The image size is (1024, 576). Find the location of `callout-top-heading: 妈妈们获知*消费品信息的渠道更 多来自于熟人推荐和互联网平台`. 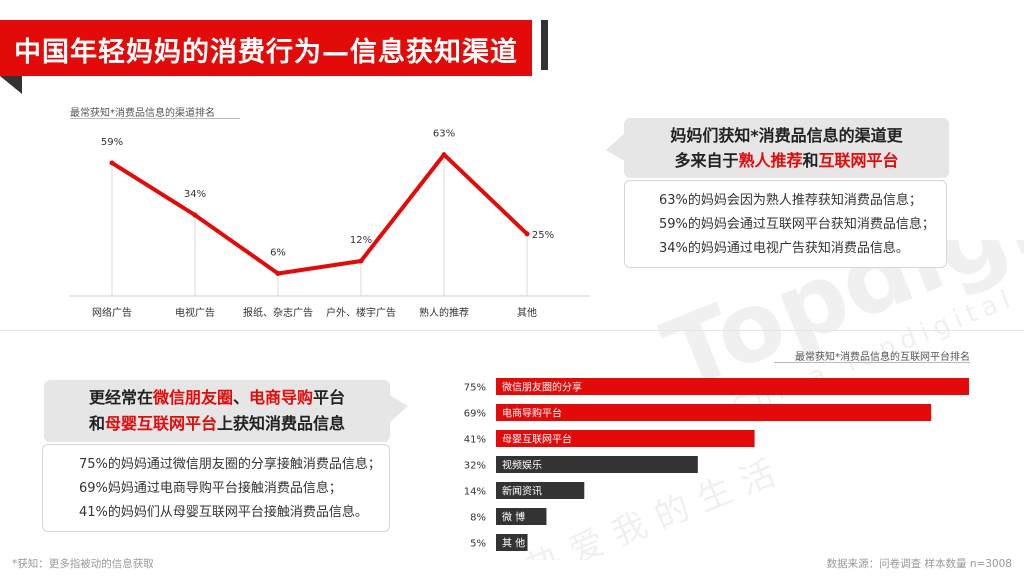

callout-top-heading: 妈妈们获知*消费品信息的渠道更 多来自于熟人推荐和互联网平台 is located at coordinates (786, 148).